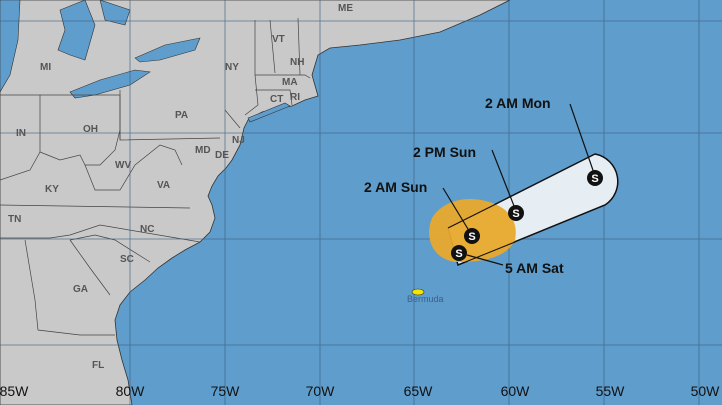 The image size is (722, 405). What do you see at coordinates (181, 115) in the screenshot?
I see `state-label-pa: PA` at bounding box center [181, 115].